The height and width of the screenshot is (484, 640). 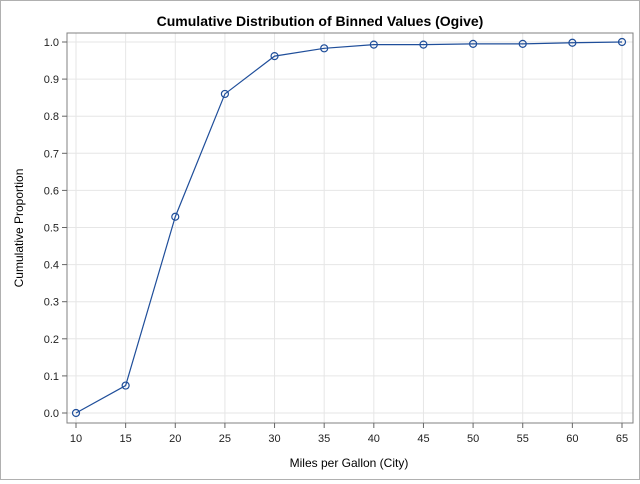 What do you see at coordinates (51, 266) in the screenshot?
I see `y-tick-label: 0.4` at bounding box center [51, 266].